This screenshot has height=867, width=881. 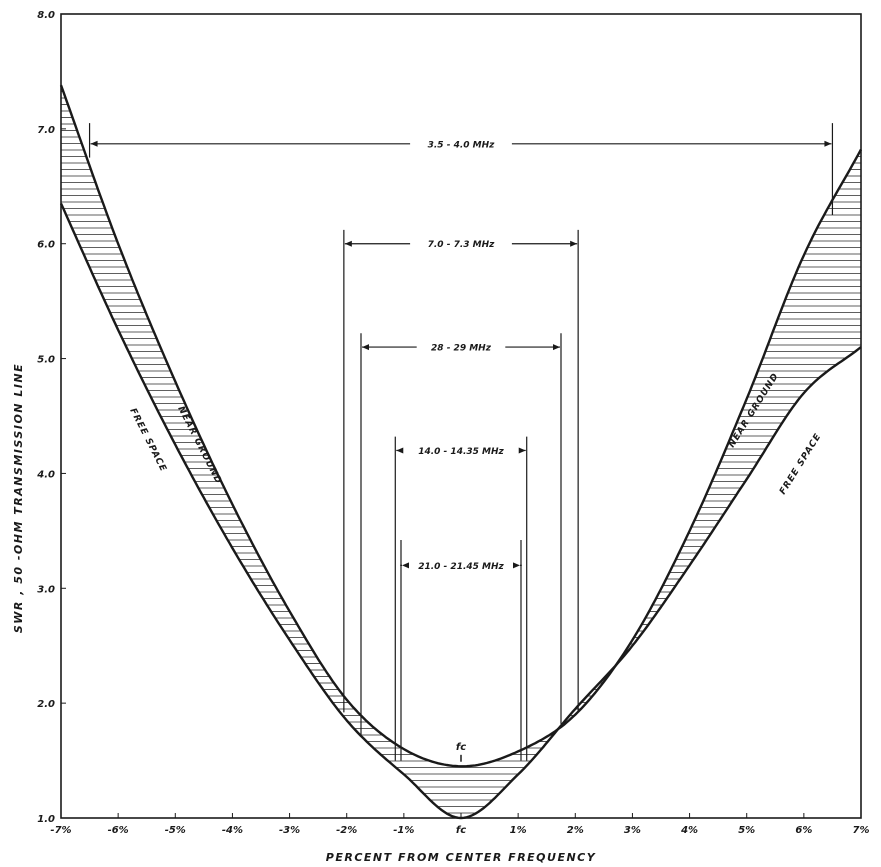 I want to click on x-tick-label: 1%, so click(x=518, y=830).